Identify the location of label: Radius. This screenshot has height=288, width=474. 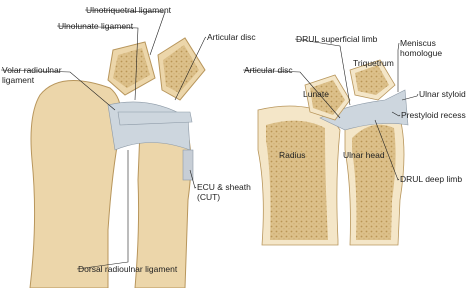
(292, 155).